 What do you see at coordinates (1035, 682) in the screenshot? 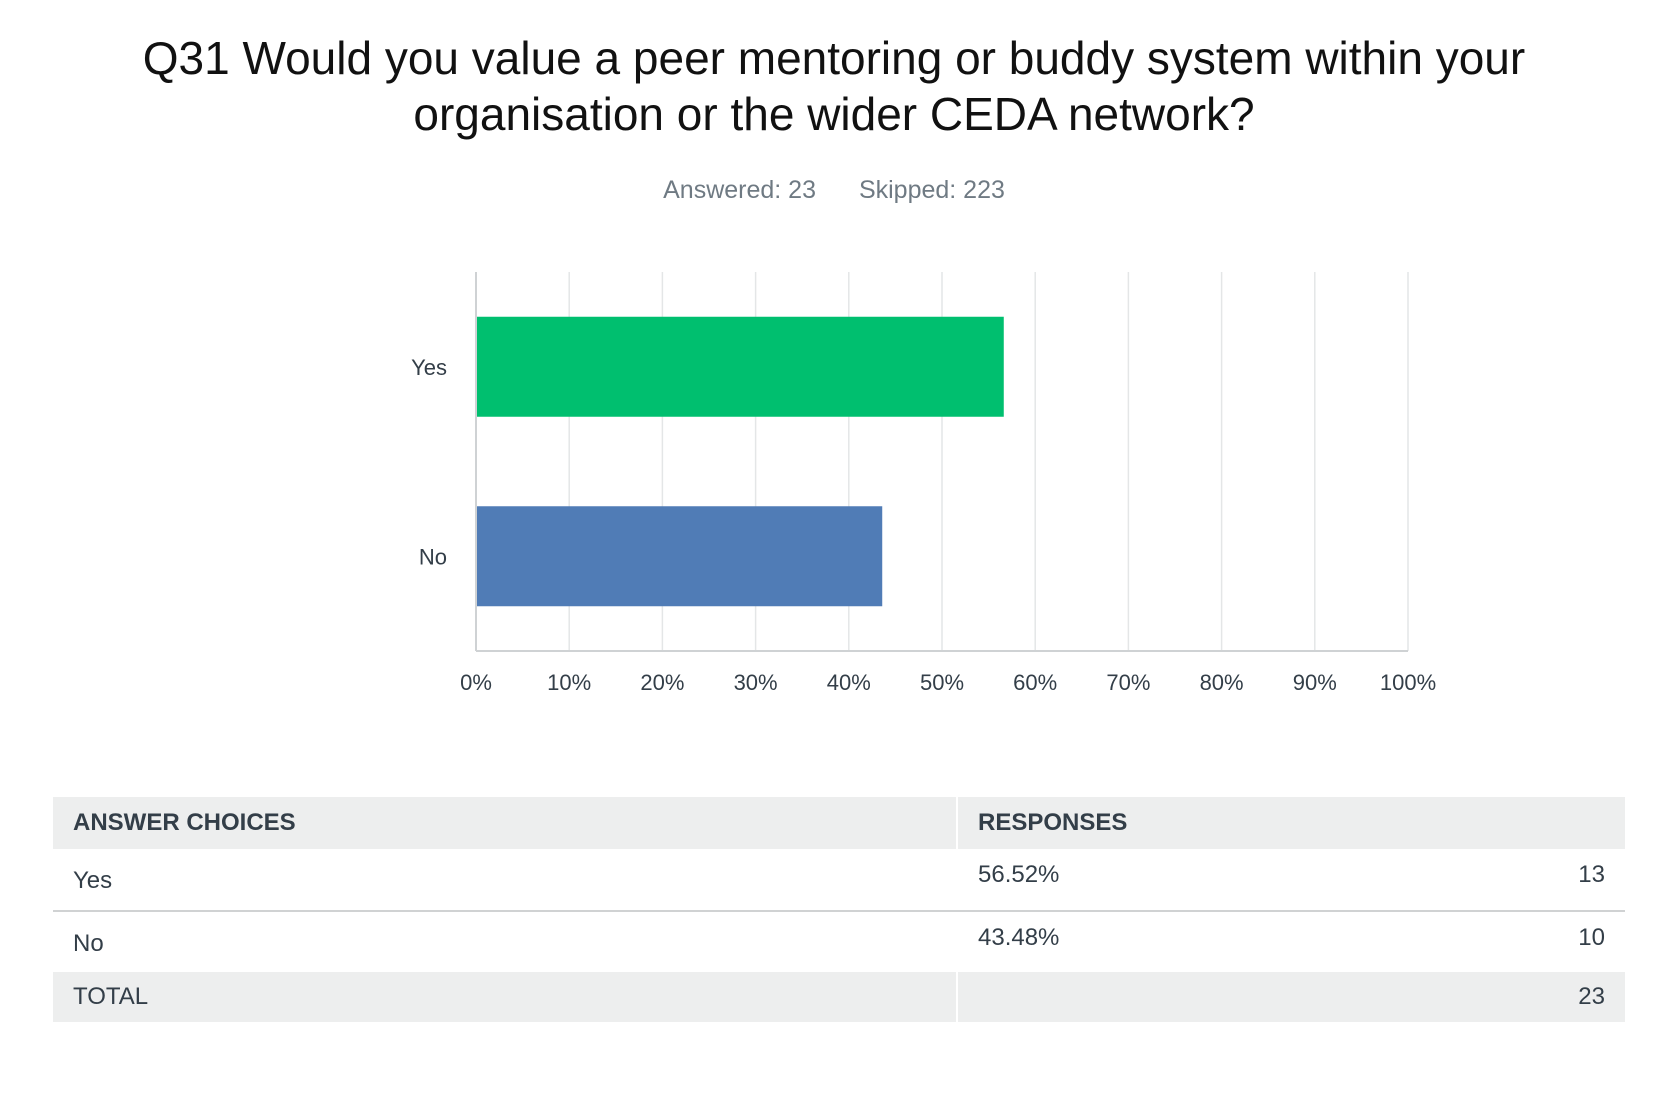
I see `x-tick-label: 60%` at bounding box center [1035, 682].